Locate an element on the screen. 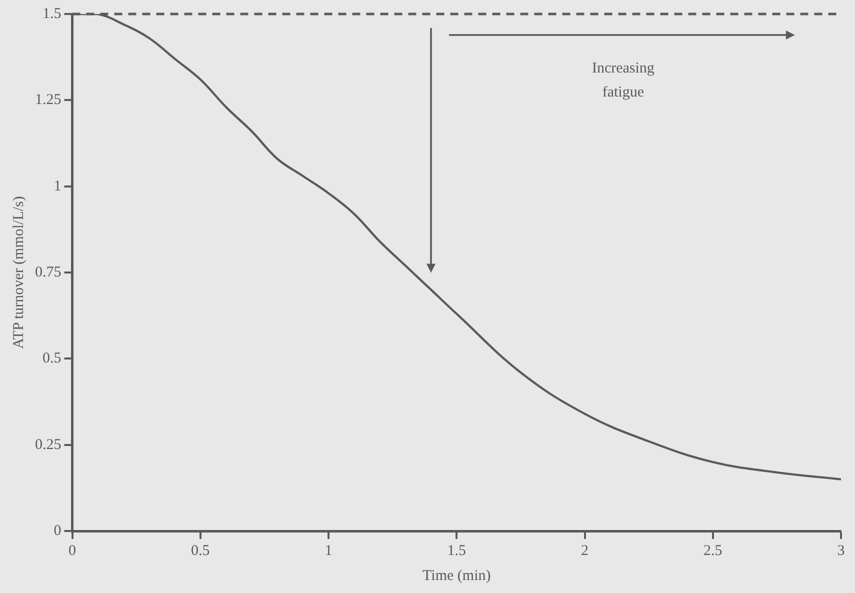 The width and height of the screenshot is (855, 593). annotation: Increasing fatigue is located at coordinates (623, 80).